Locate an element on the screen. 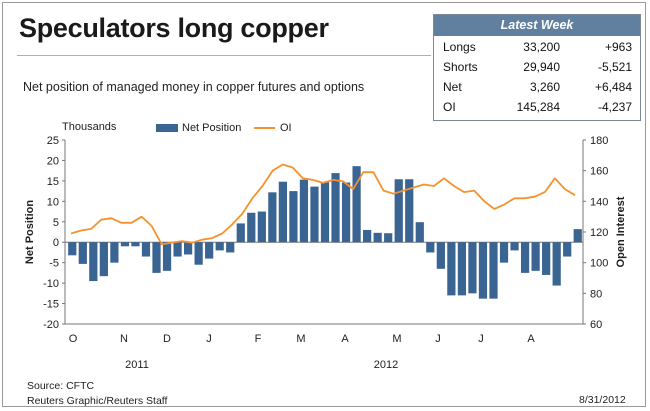 The image size is (650, 411). latest-week-row-net: Net 3,260 +6,484 is located at coordinates (537, 88).